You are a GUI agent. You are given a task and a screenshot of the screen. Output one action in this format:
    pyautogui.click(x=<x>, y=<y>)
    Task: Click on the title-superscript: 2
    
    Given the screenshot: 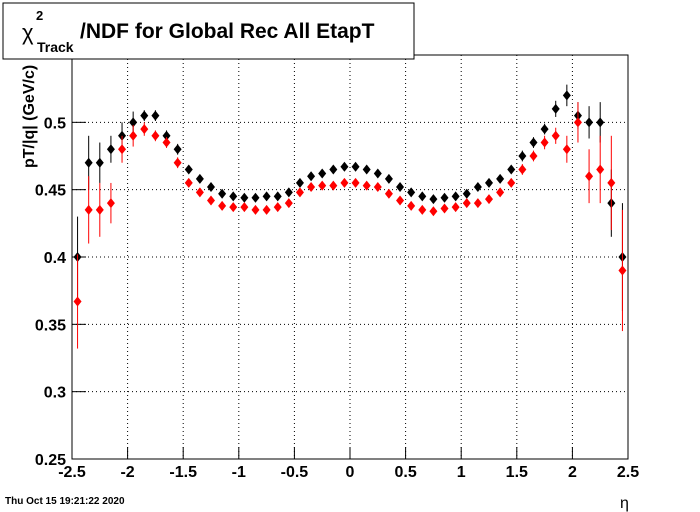 What is the action you would take?
    pyautogui.click(x=39, y=15)
    